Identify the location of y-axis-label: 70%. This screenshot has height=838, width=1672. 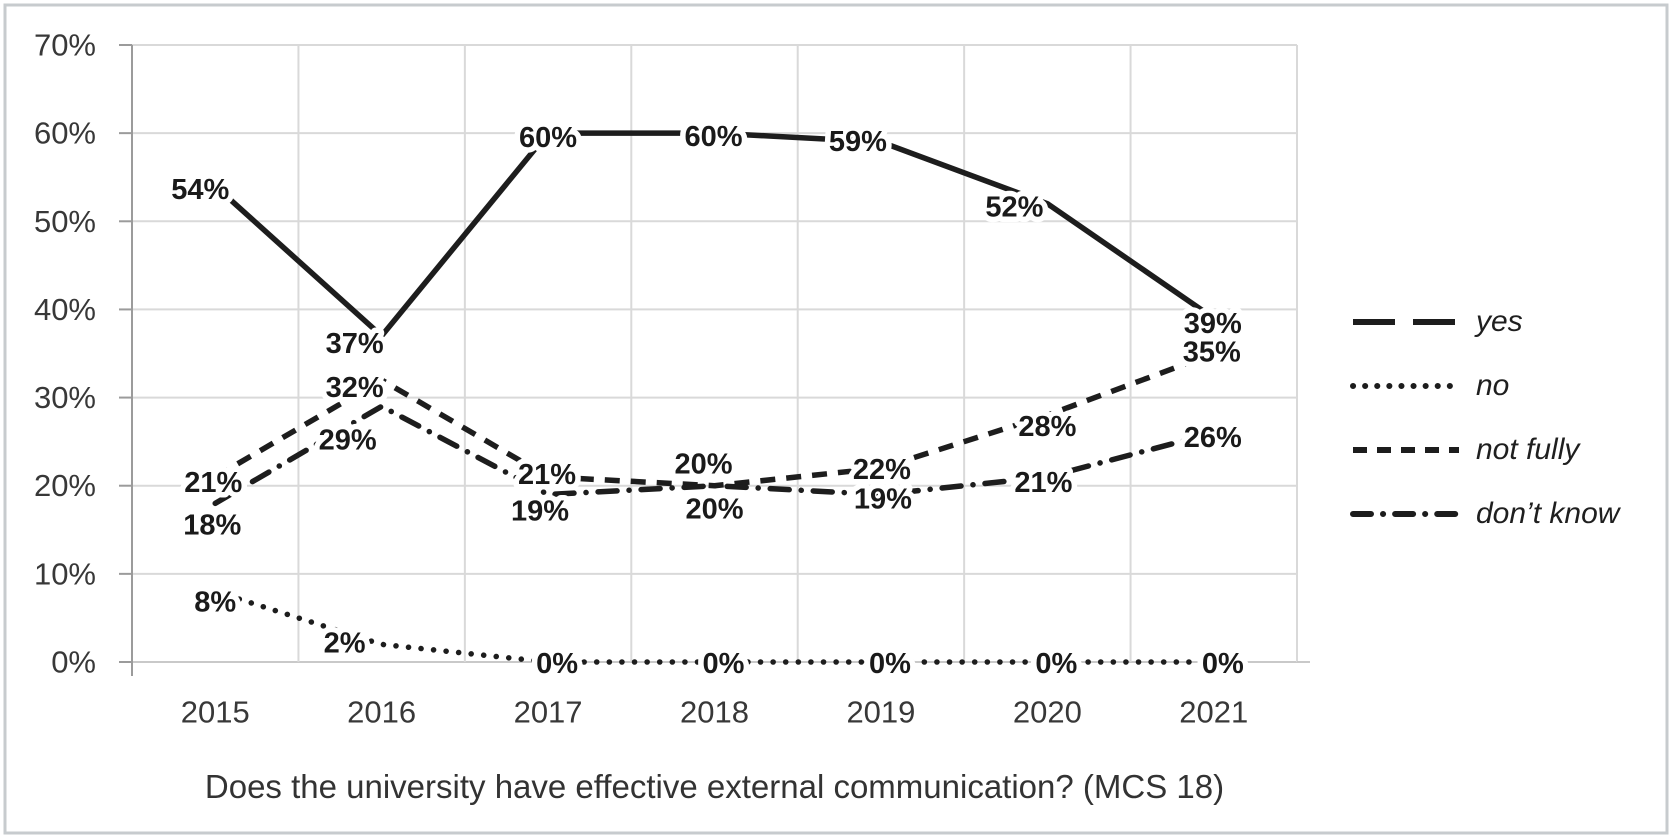
(65, 45).